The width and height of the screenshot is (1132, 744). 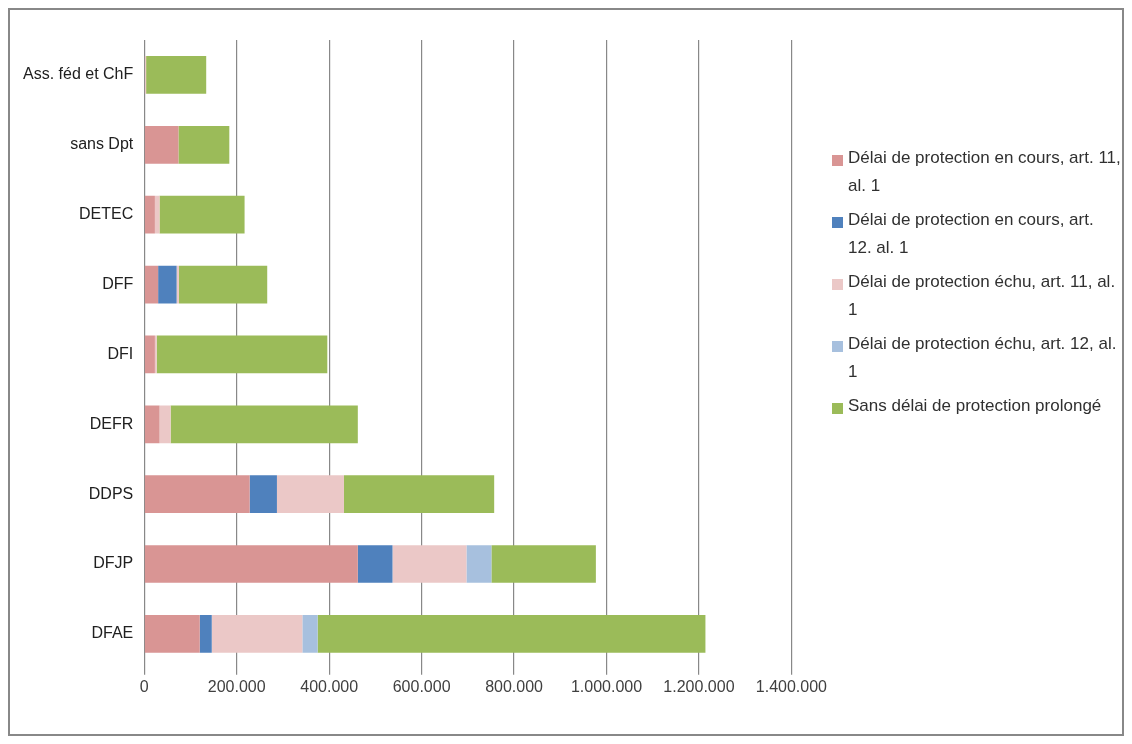 I want to click on y-tick-label: Ass. féd et ChF, so click(x=78, y=74).